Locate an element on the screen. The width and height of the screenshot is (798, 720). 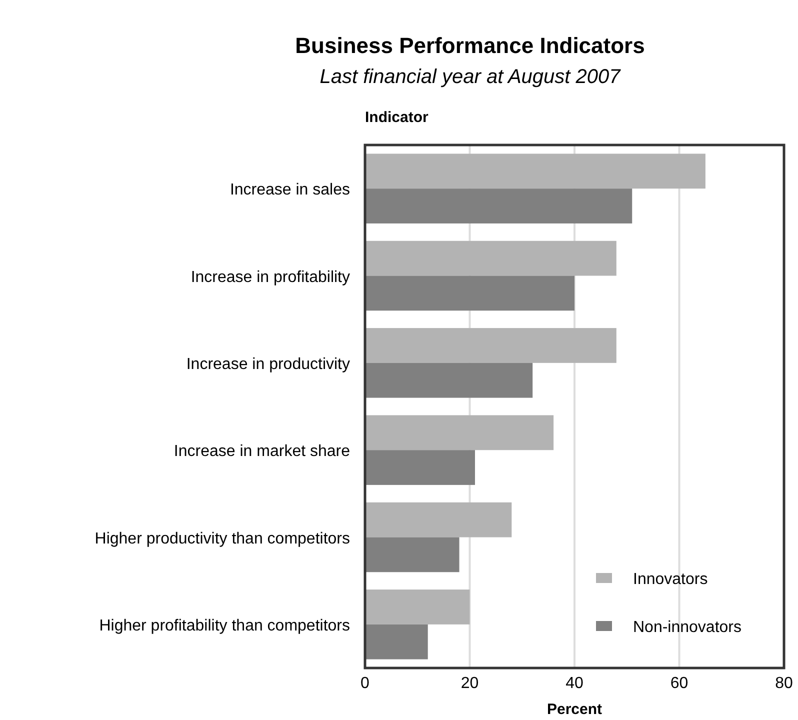
legend-label: Non-innovators is located at coordinates (687, 627).